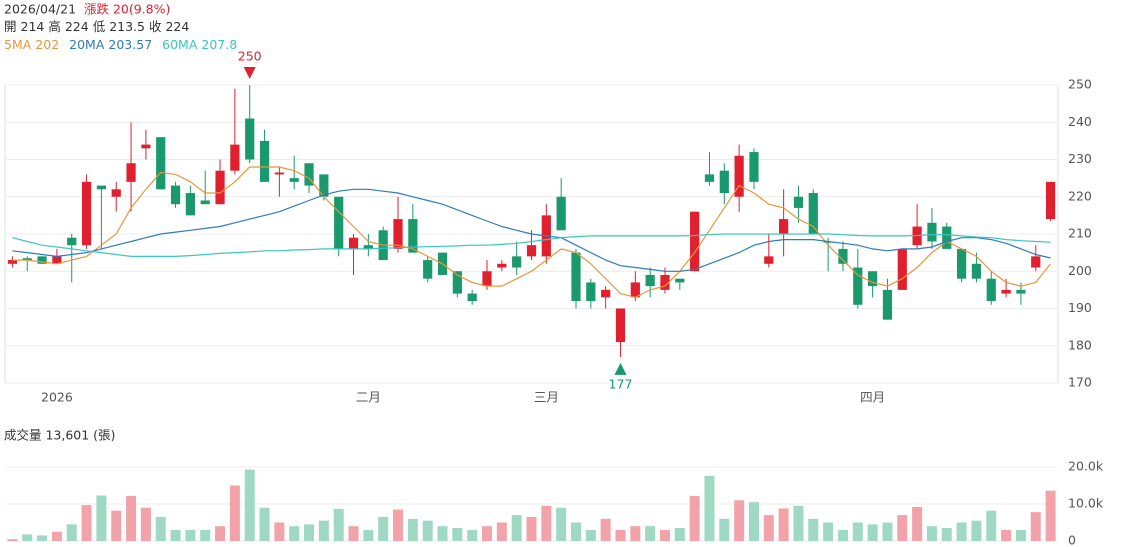 The width and height of the screenshot is (1123, 547). Describe the element at coordinates (57, 397) in the screenshot. I see `x-tick-label: 2026` at that location.